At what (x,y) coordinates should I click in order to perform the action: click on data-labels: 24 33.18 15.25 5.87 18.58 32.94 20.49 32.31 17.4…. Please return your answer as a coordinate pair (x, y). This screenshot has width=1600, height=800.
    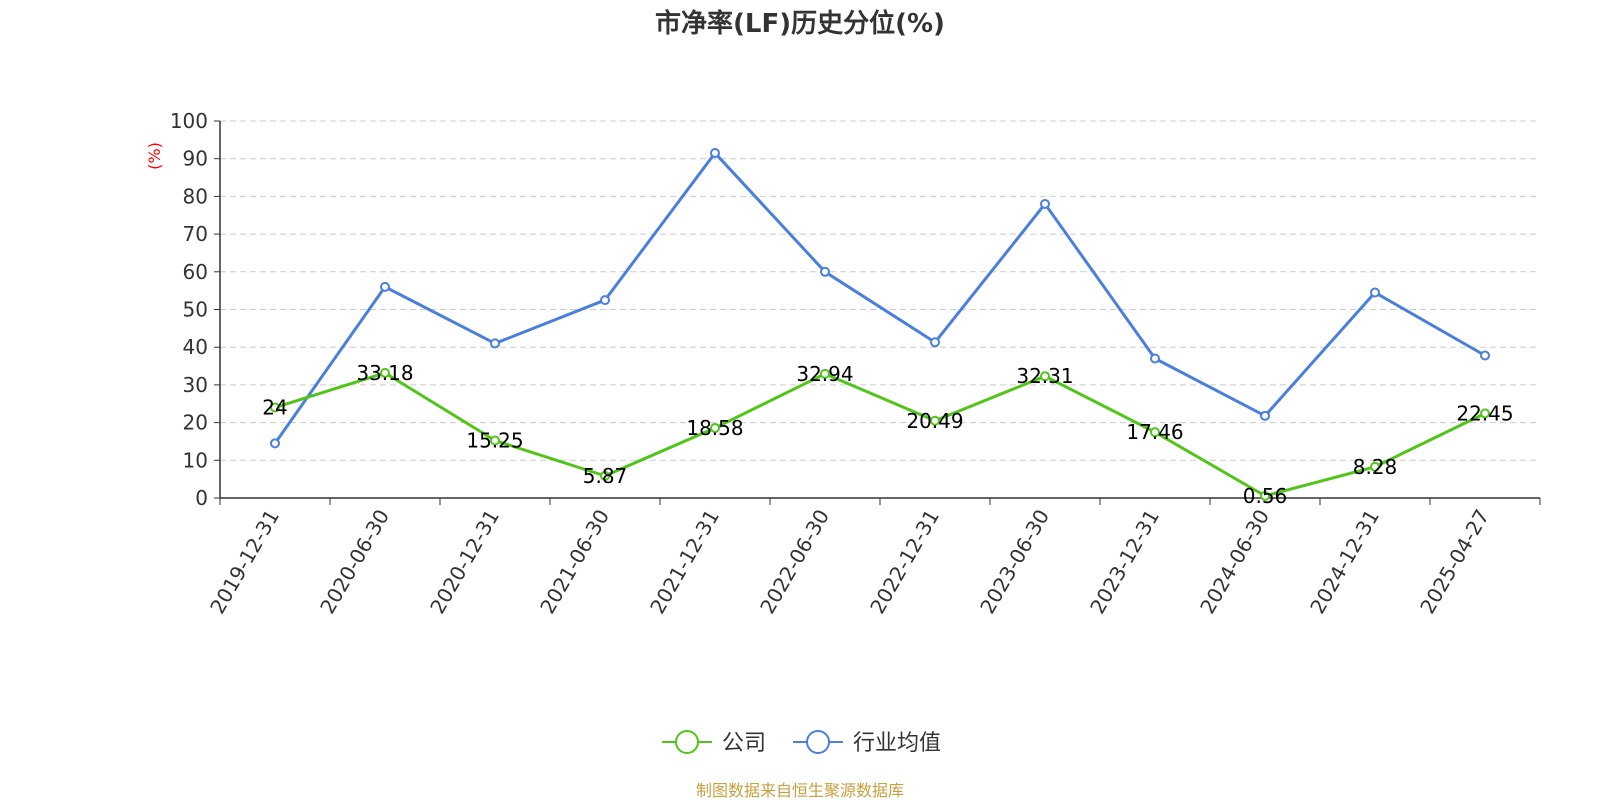
    Looking at the image, I should click on (887, 434).